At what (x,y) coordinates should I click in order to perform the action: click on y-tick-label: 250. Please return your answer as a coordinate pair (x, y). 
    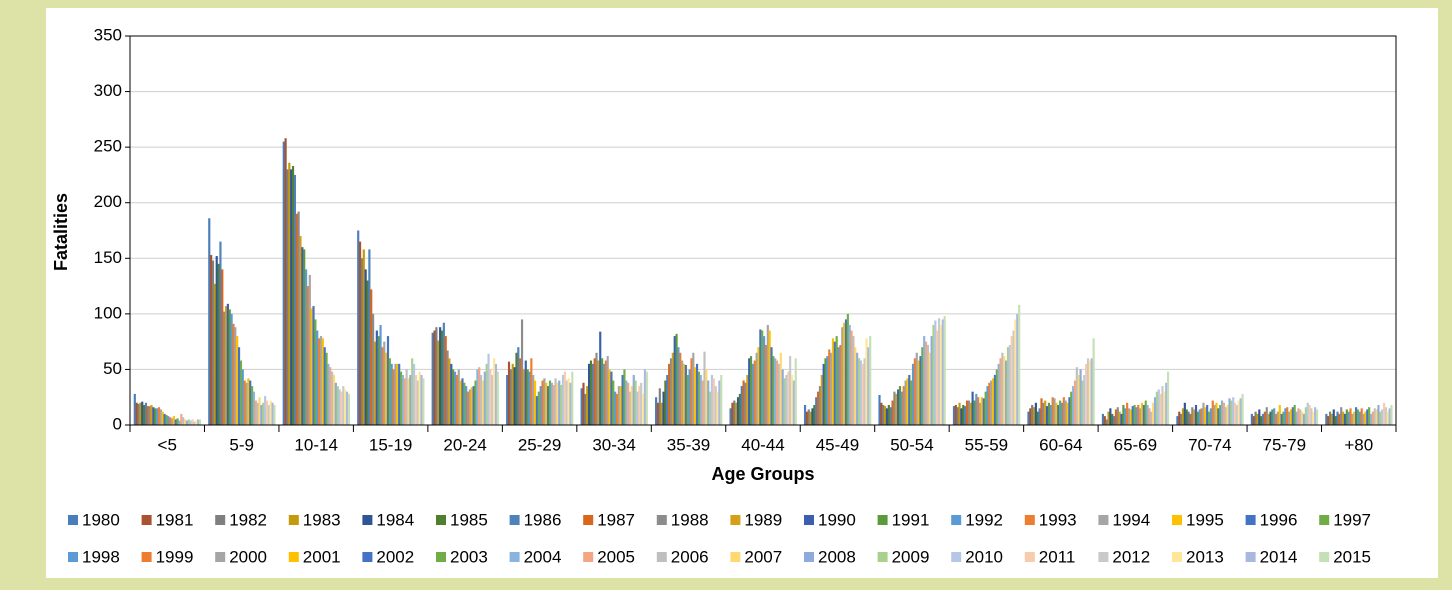
    Looking at the image, I should click on (108, 146).